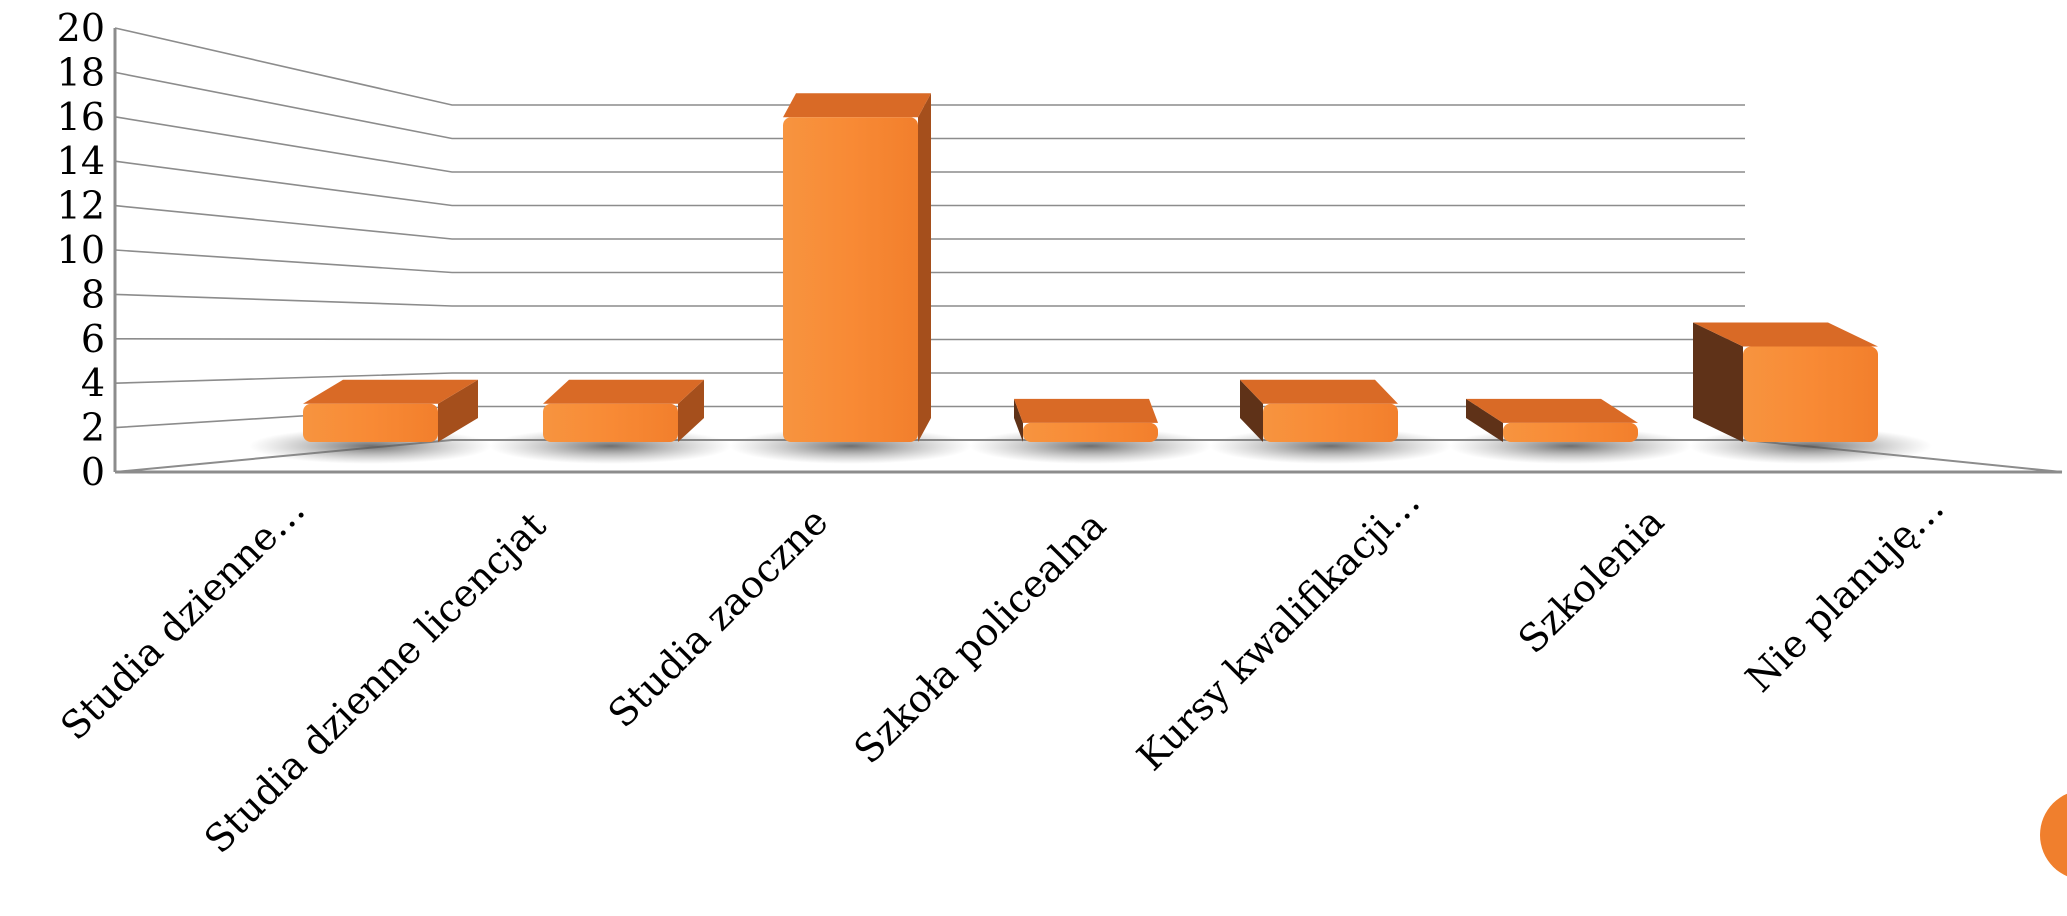 This screenshot has height=916, width=2067. I want to click on y-tick-label: 12, so click(81, 206).